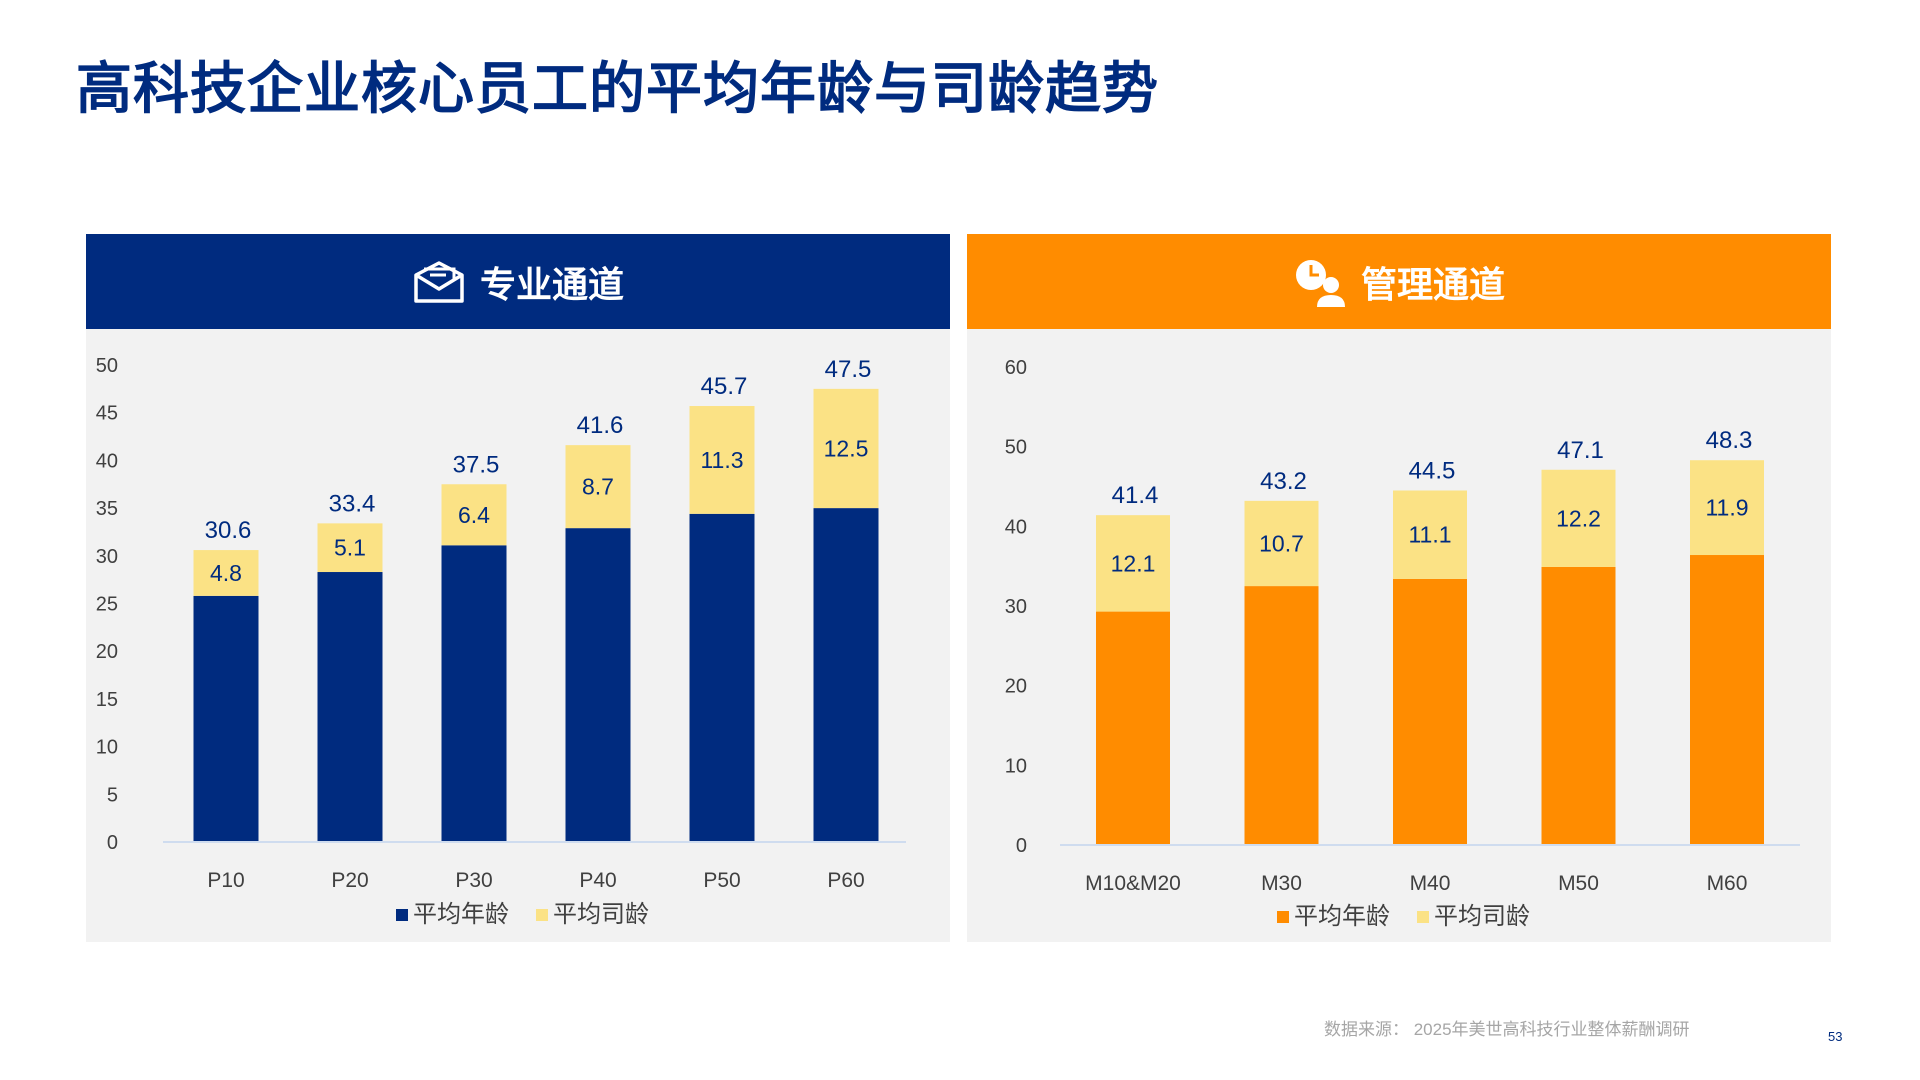 This screenshot has height=1080, width=1920. What do you see at coordinates (1133, 883) in the screenshot?
I see `x-tick-label: M10&M20` at bounding box center [1133, 883].